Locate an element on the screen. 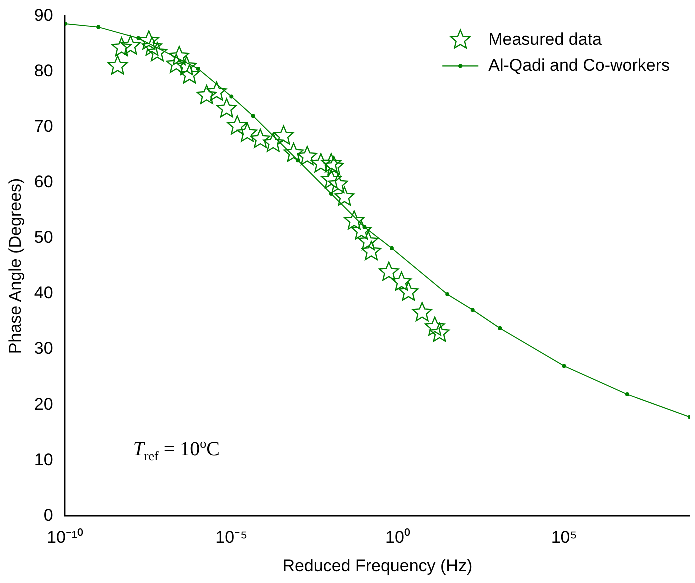 Image resolution: width=695 pixels, height=583 pixels. legend-label: Measured data is located at coordinates (545, 39).